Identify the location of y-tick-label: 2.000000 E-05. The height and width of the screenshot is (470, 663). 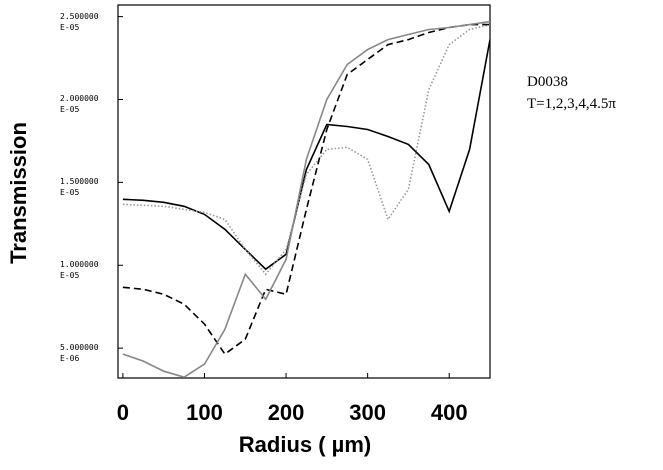
(79, 104).